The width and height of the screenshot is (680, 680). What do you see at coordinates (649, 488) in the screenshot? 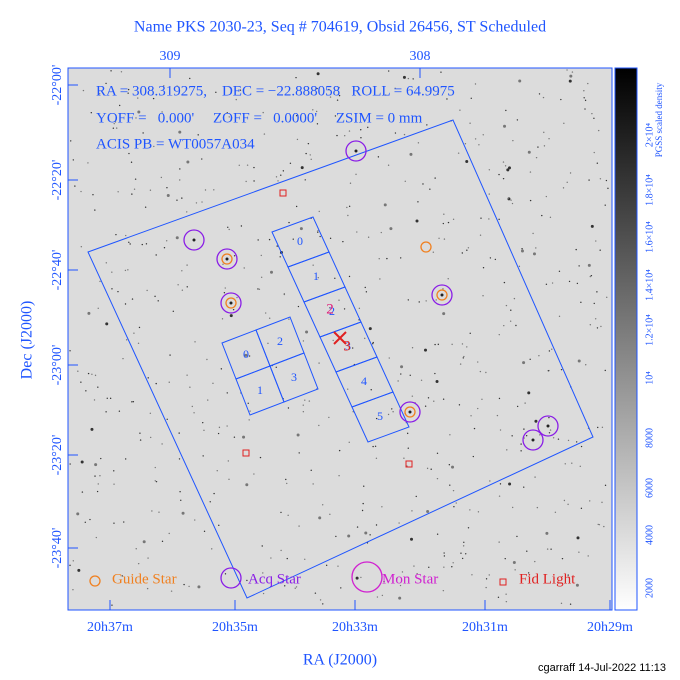
I see `colorbar-label: 6000` at bounding box center [649, 488].